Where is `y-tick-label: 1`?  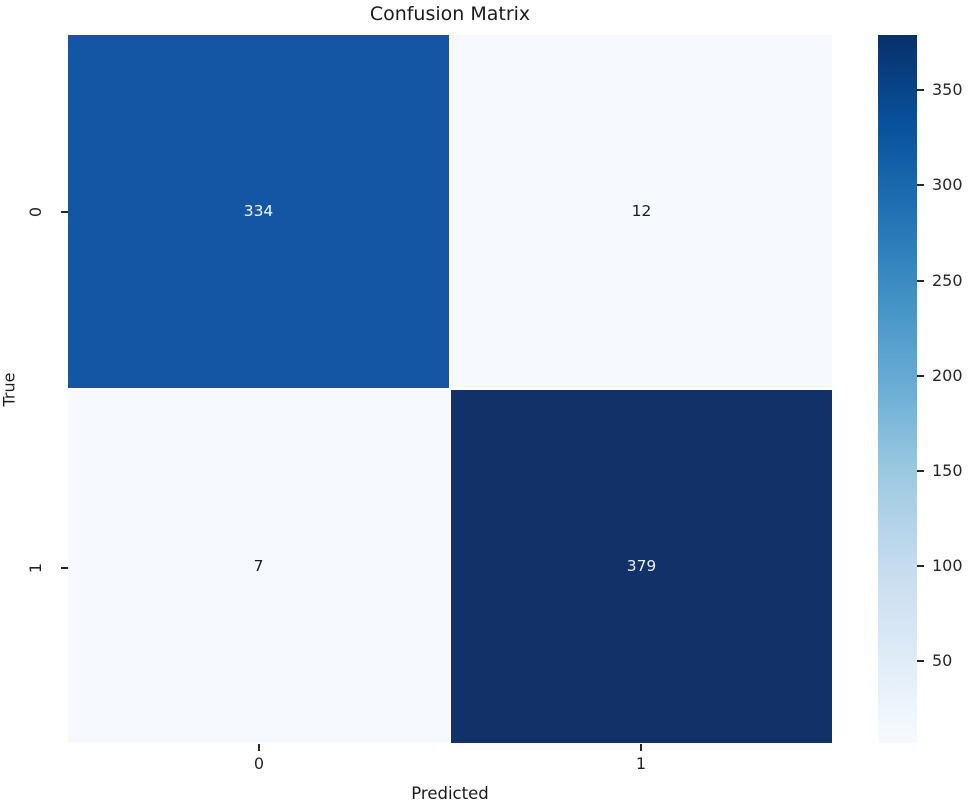 y-tick-label: 1 is located at coordinates (35, 568).